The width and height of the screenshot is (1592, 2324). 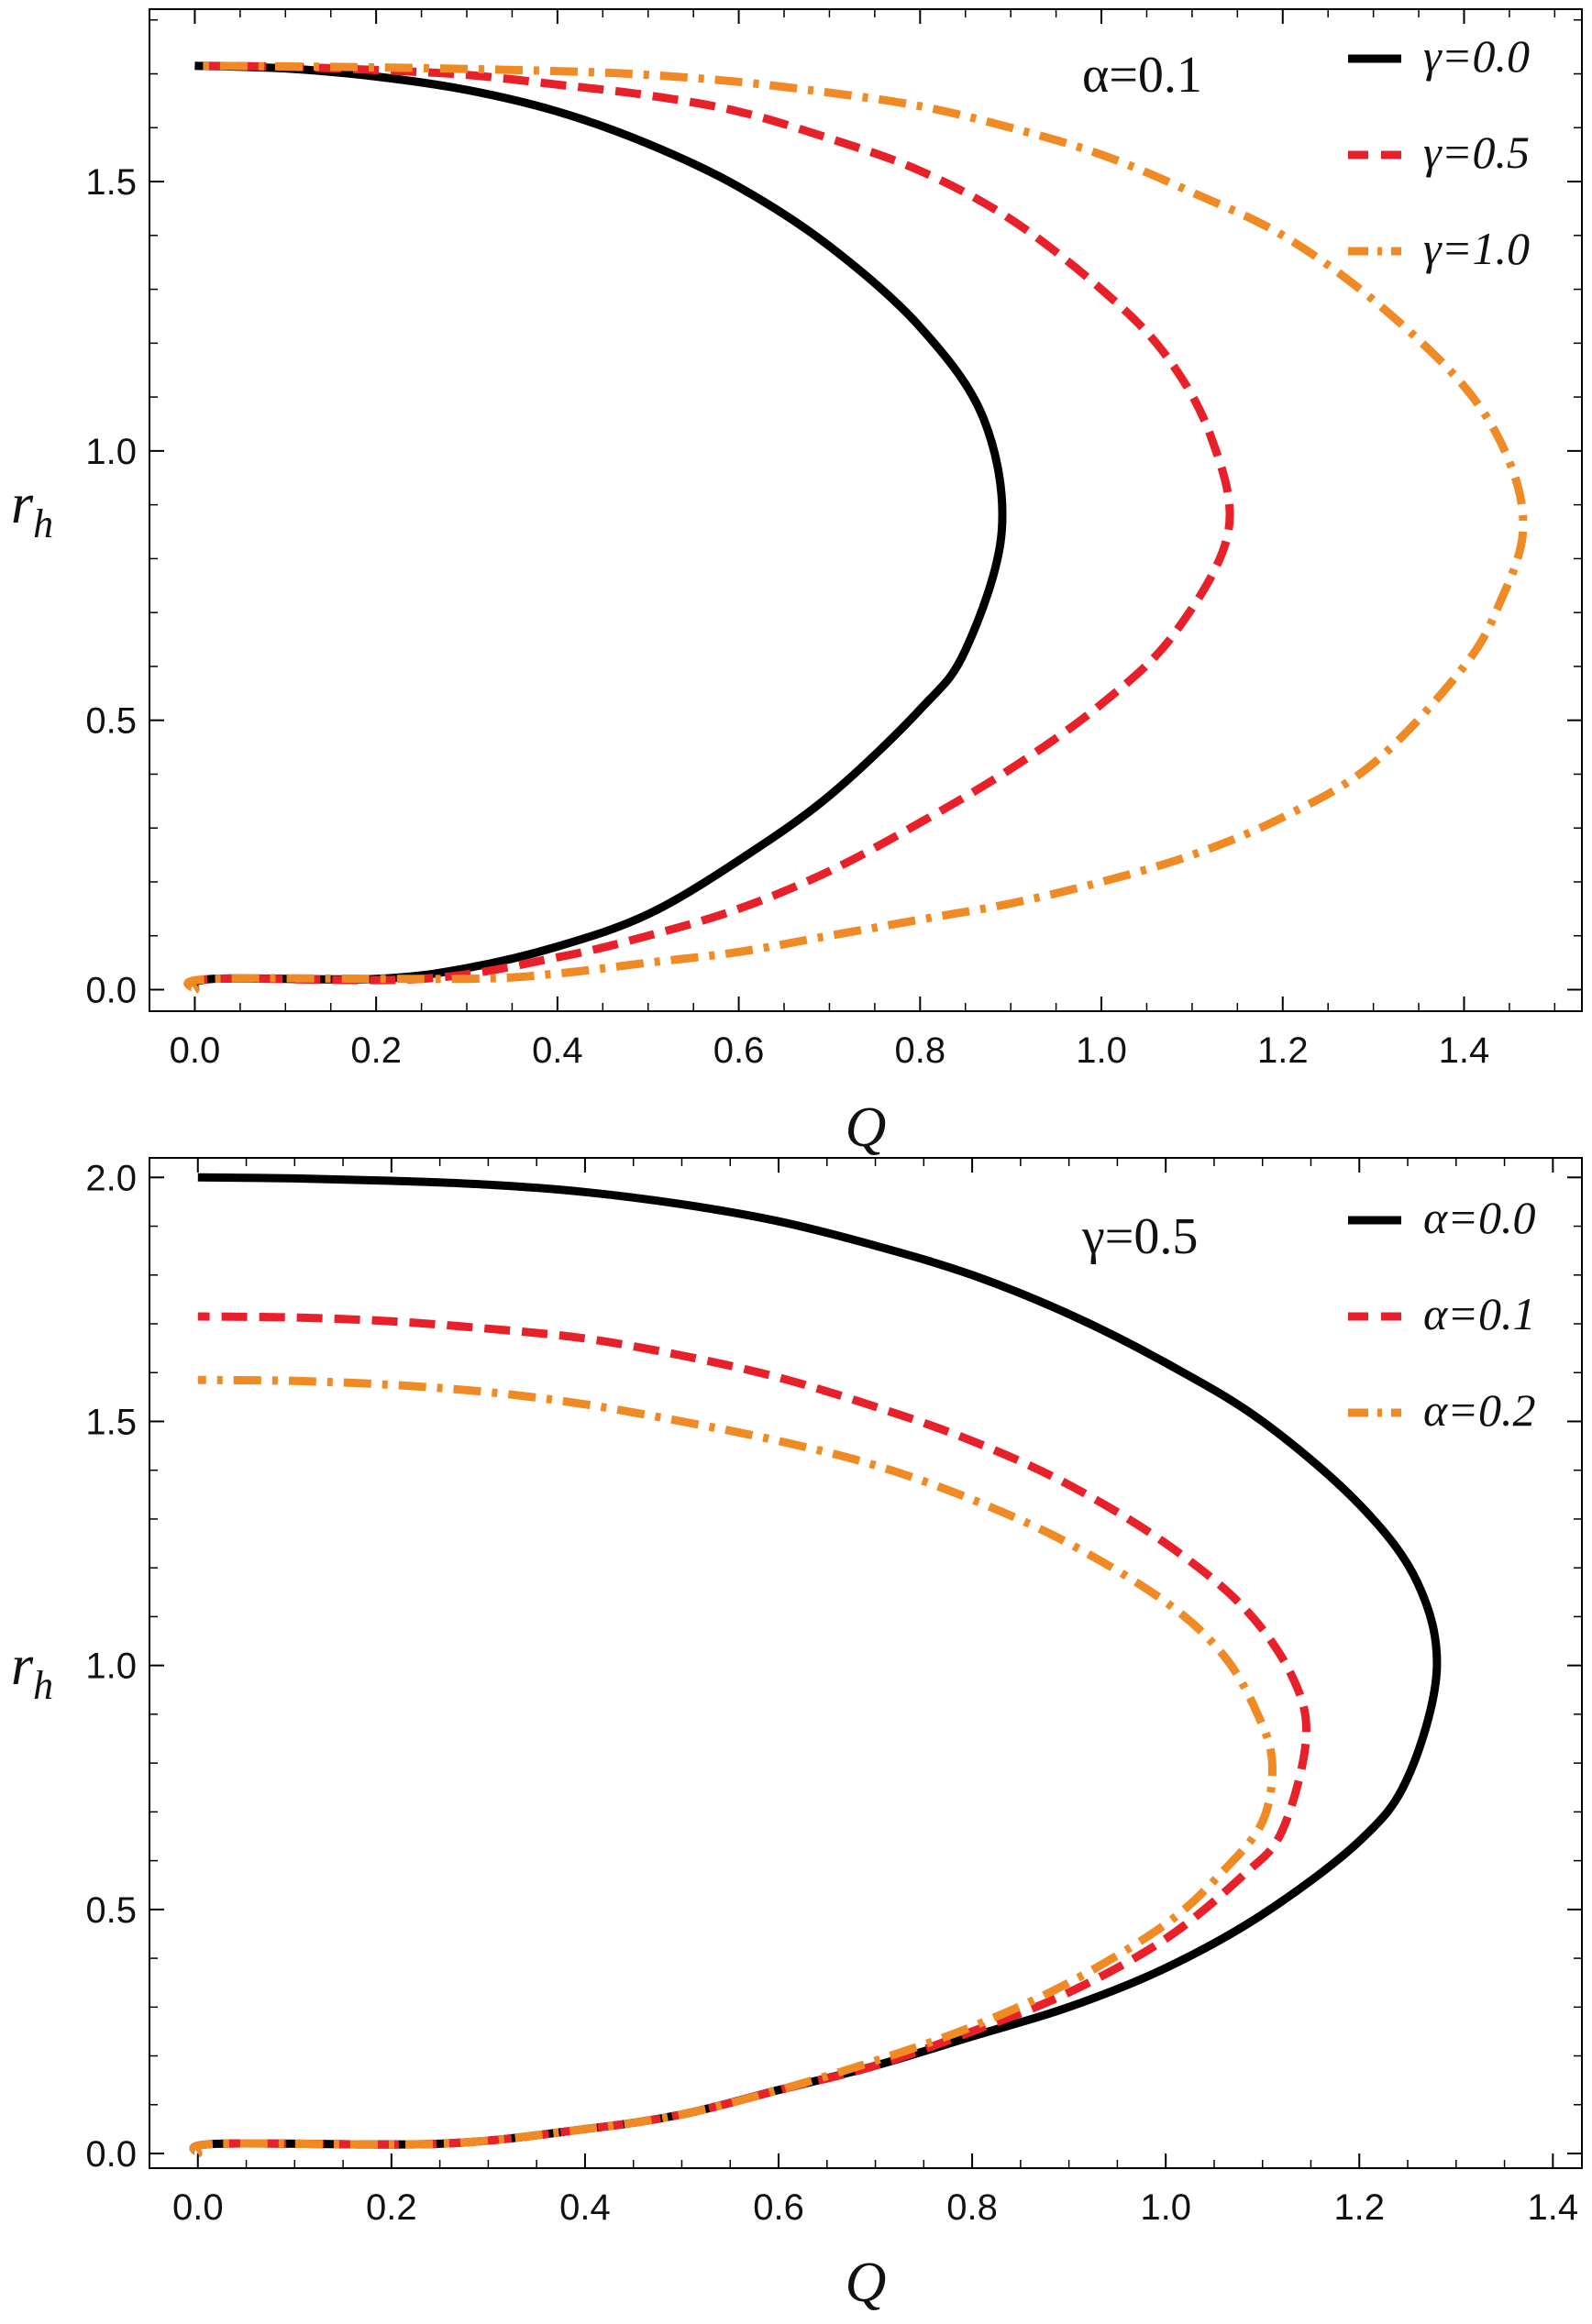 What do you see at coordinates (1476, 56) in the screenshot?
I see `legend-label: γ=0.0` at bounding box center [1476, 56].